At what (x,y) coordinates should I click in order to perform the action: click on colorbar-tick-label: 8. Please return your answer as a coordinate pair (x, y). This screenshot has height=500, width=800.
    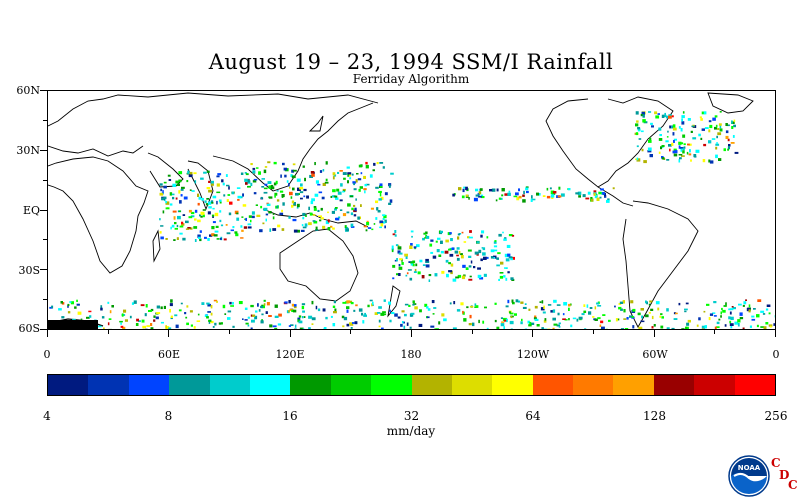
    Looking at the image, I should click on (168, 416).